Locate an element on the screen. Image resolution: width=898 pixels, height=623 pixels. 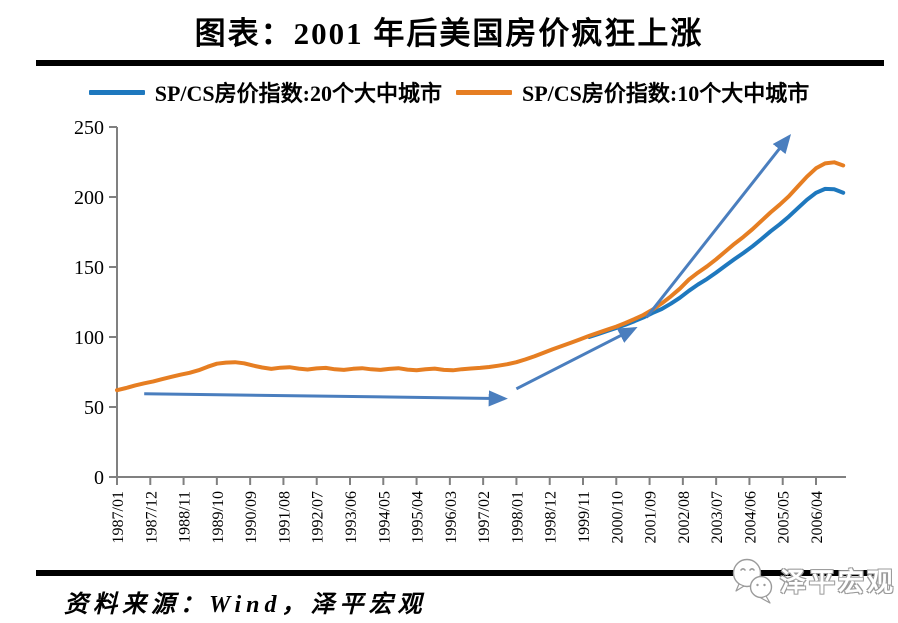
x-tick-label: 1996/03 is located at coordinates (451, 517).